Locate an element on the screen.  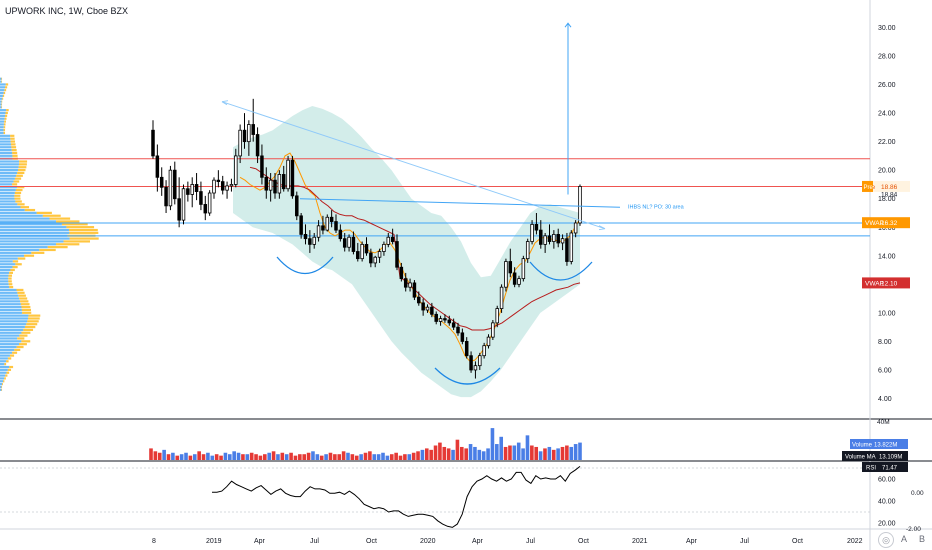
trendline-arrowhead is located at coordinates (602, 228).